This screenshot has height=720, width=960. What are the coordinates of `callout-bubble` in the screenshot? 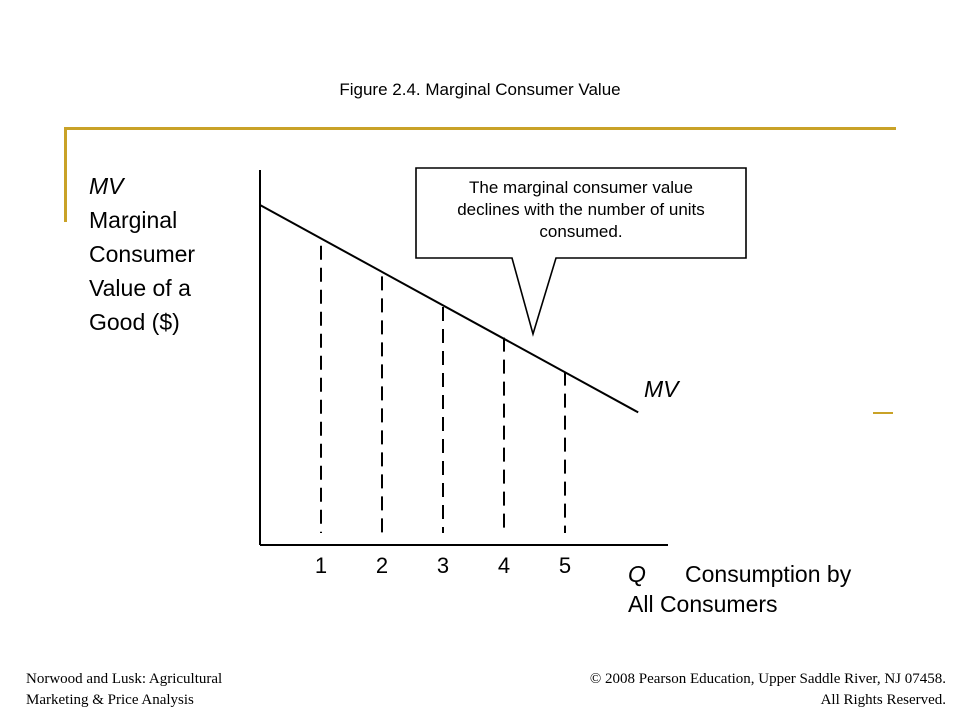 It's located at (581, 252).